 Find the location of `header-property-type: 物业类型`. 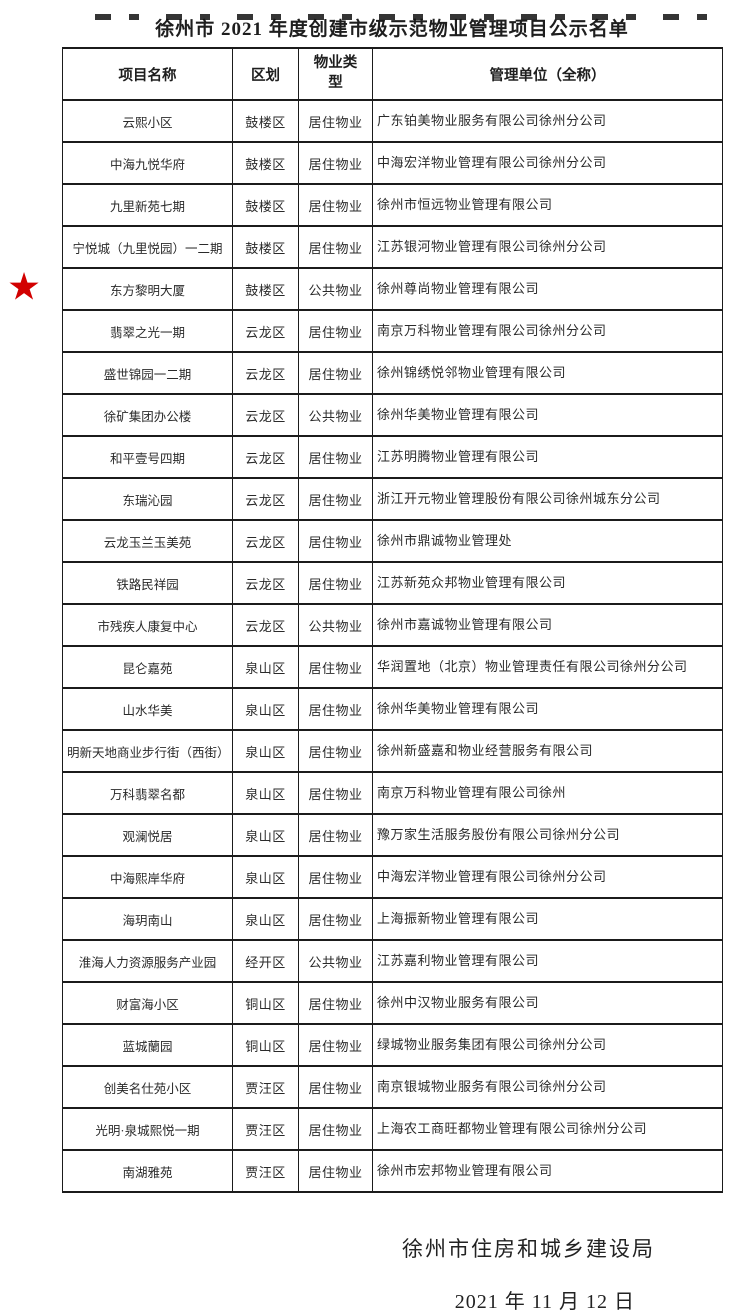

header-property-type: 物业类型 is located at coordinates (335, 74).